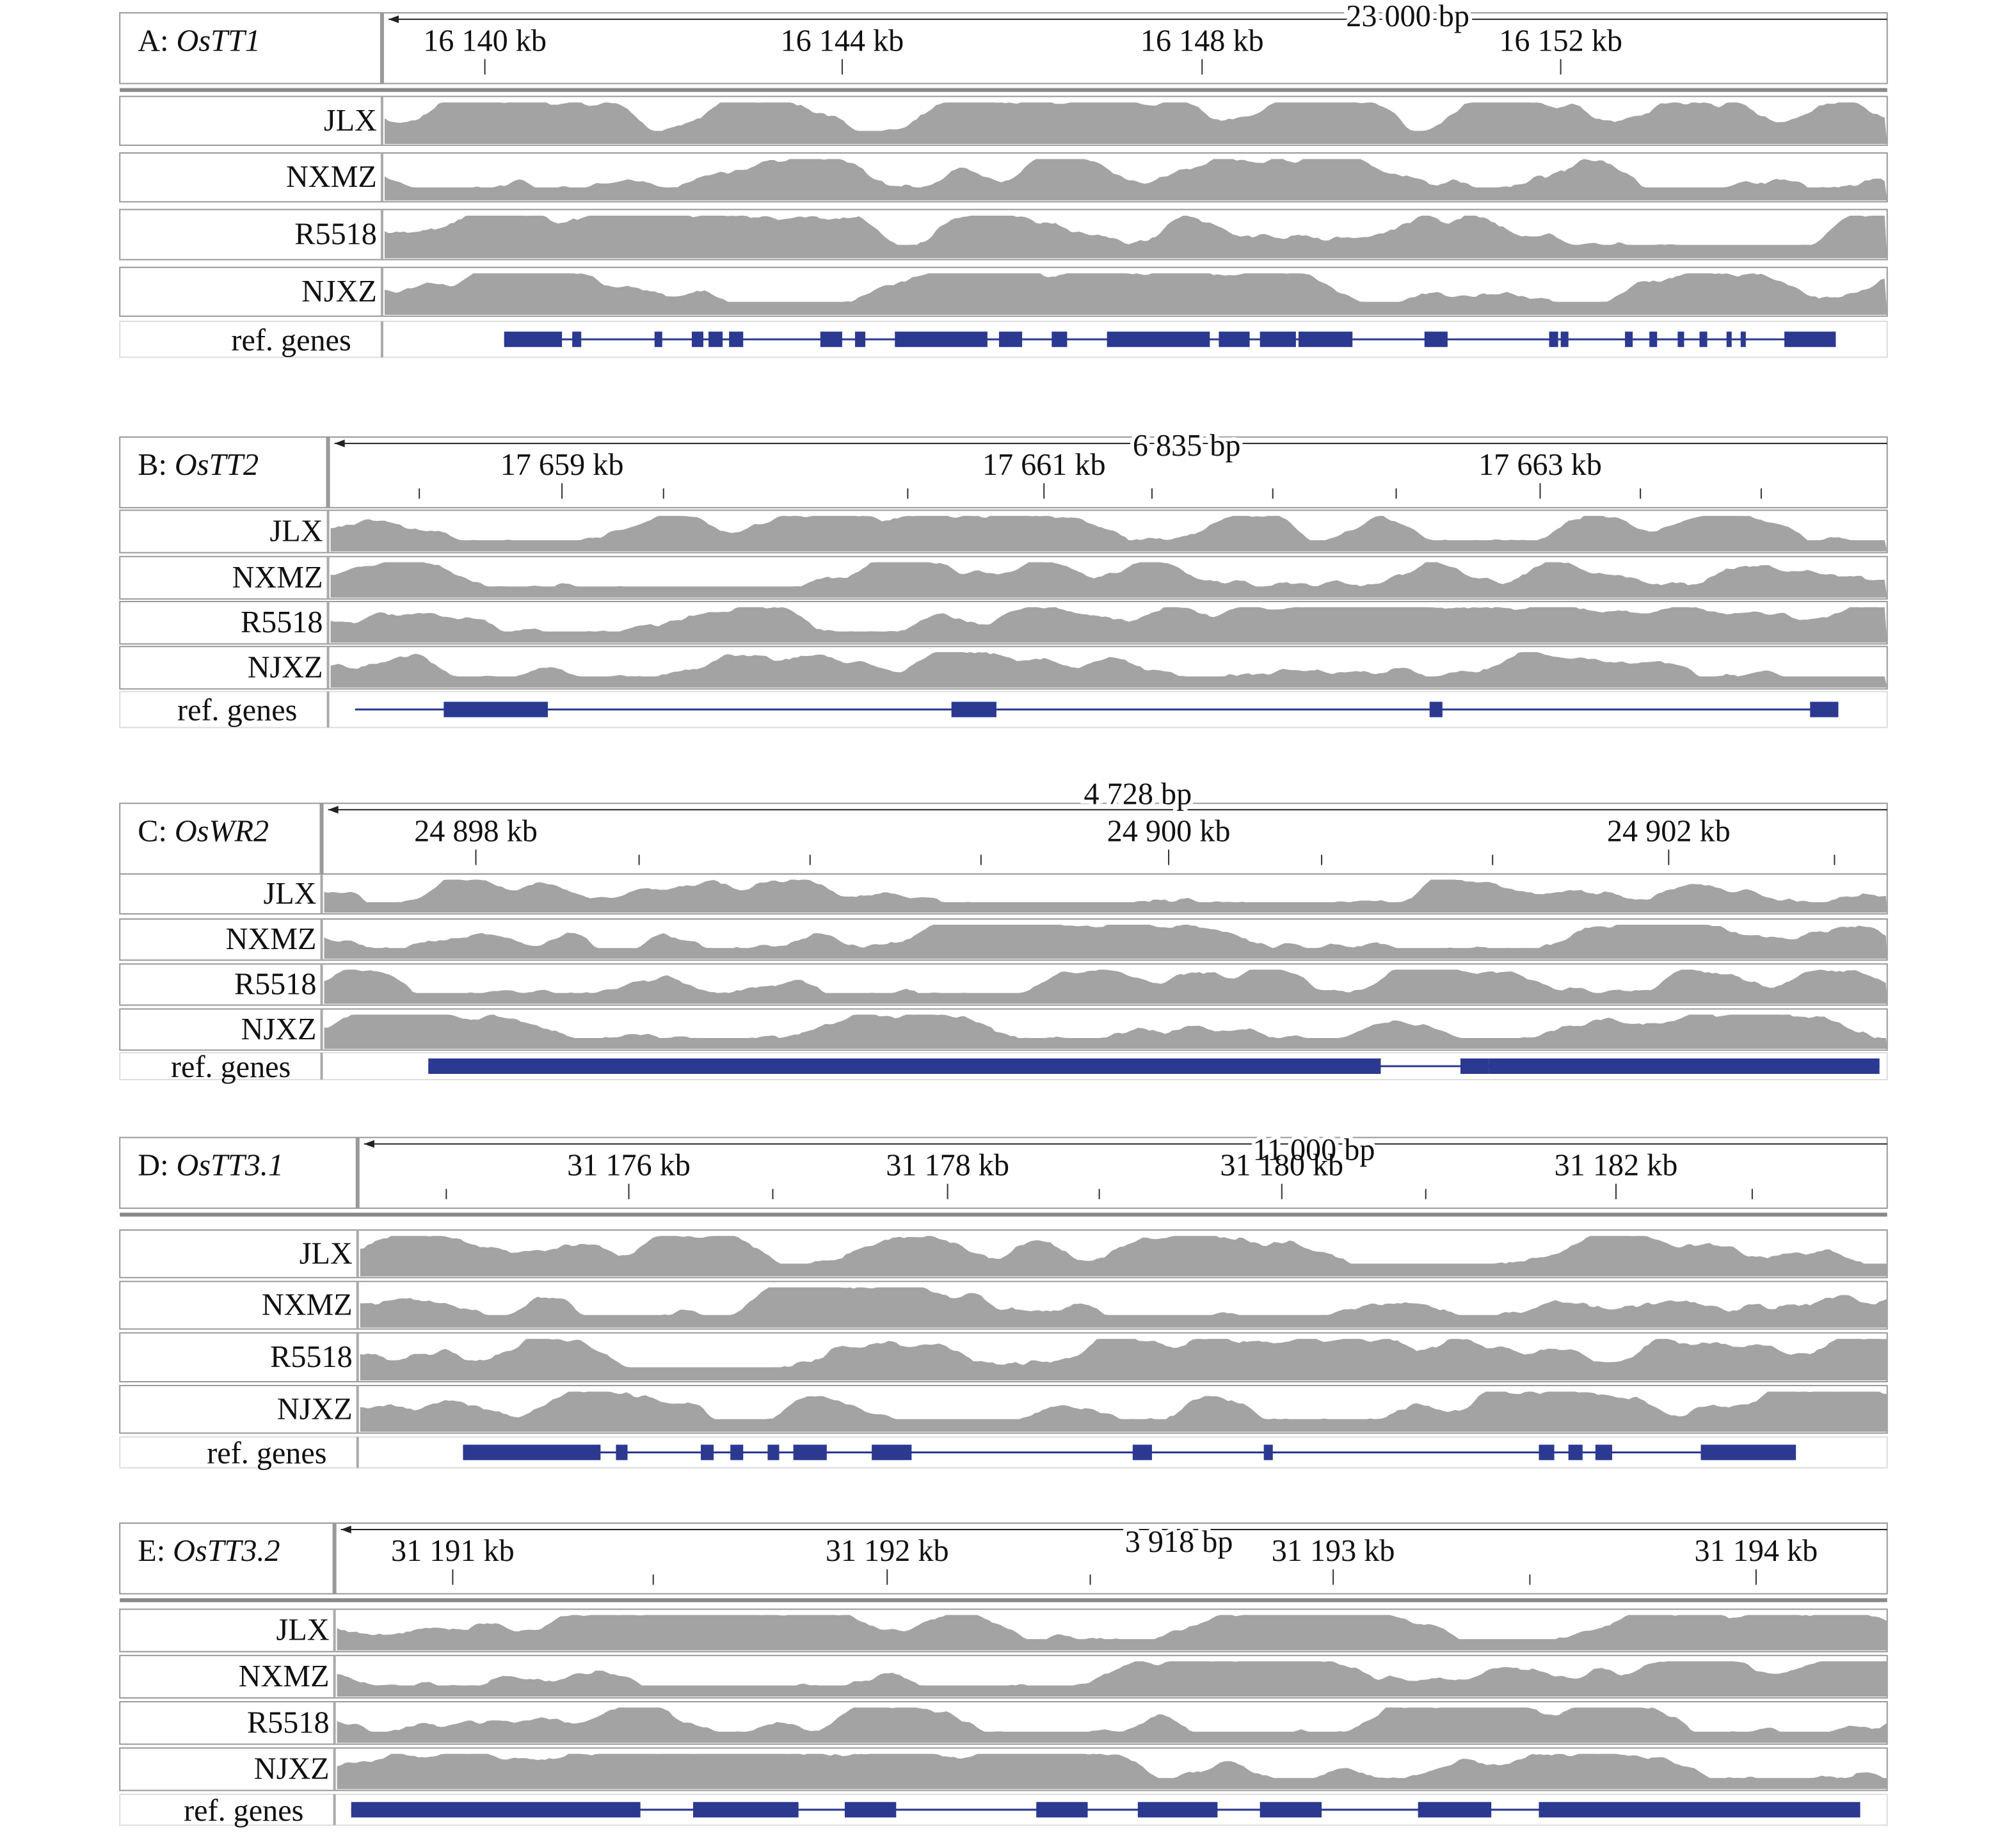  Describe the element at coordinates (218, 41) in the screenshot. I see `gene-name: OsTT1` at that location.